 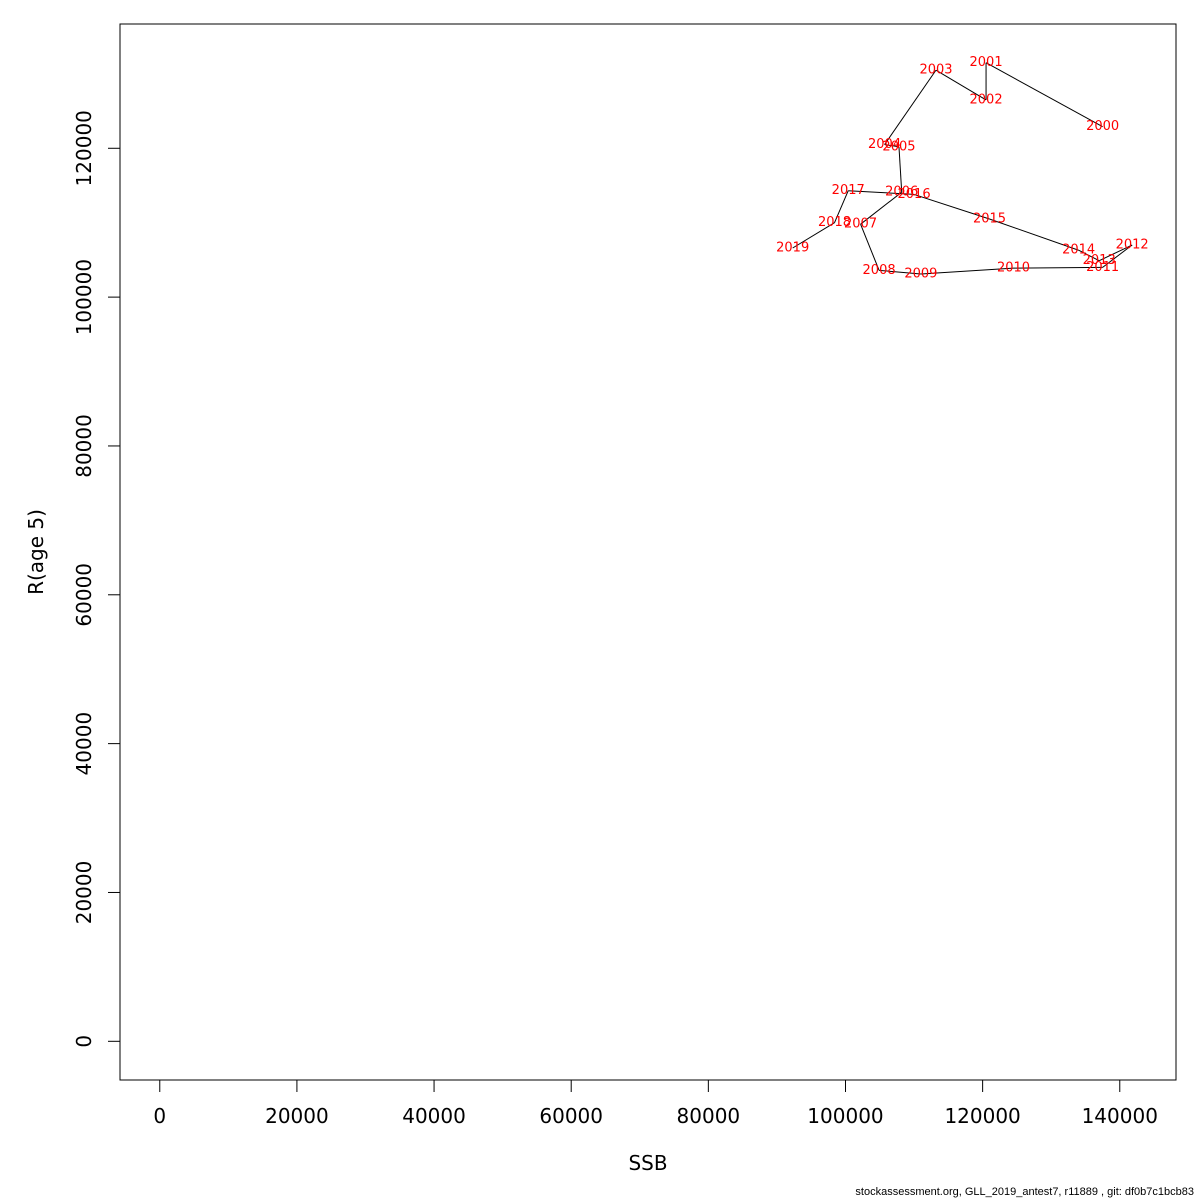 What do you see at coordinates (982, 1116) in the screenshot?
I see `x-tick-label: 120000` at bounding box center [982, 1116].